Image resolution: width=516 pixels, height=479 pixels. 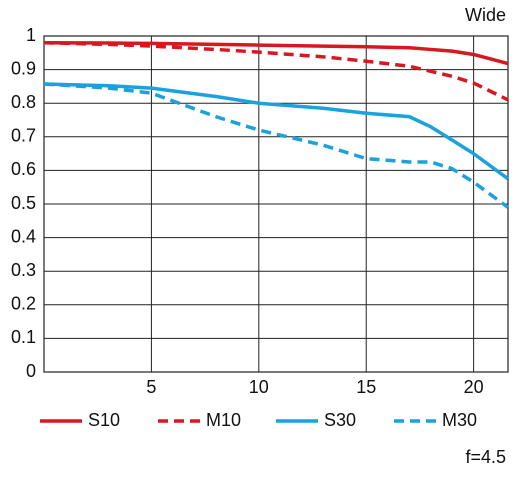 What do you see at coordinates (459, 420) in the screenshot?
I see `legend-label: M30` at bounding box center [459, 420].